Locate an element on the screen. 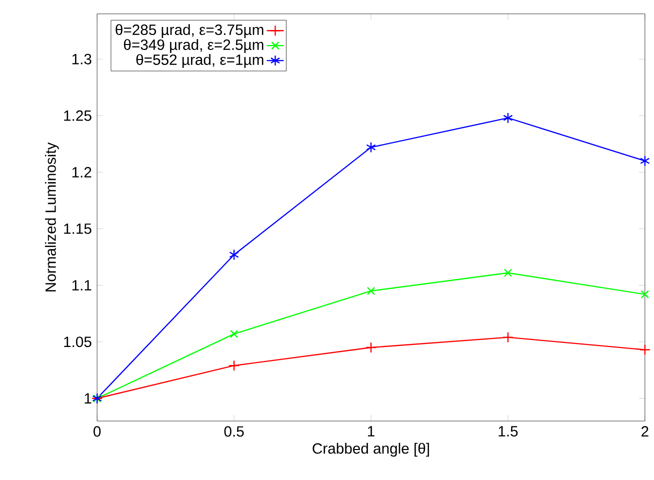  legend-label: θ=552 µrad, ε=1µm is located at coordinates (200, 61).